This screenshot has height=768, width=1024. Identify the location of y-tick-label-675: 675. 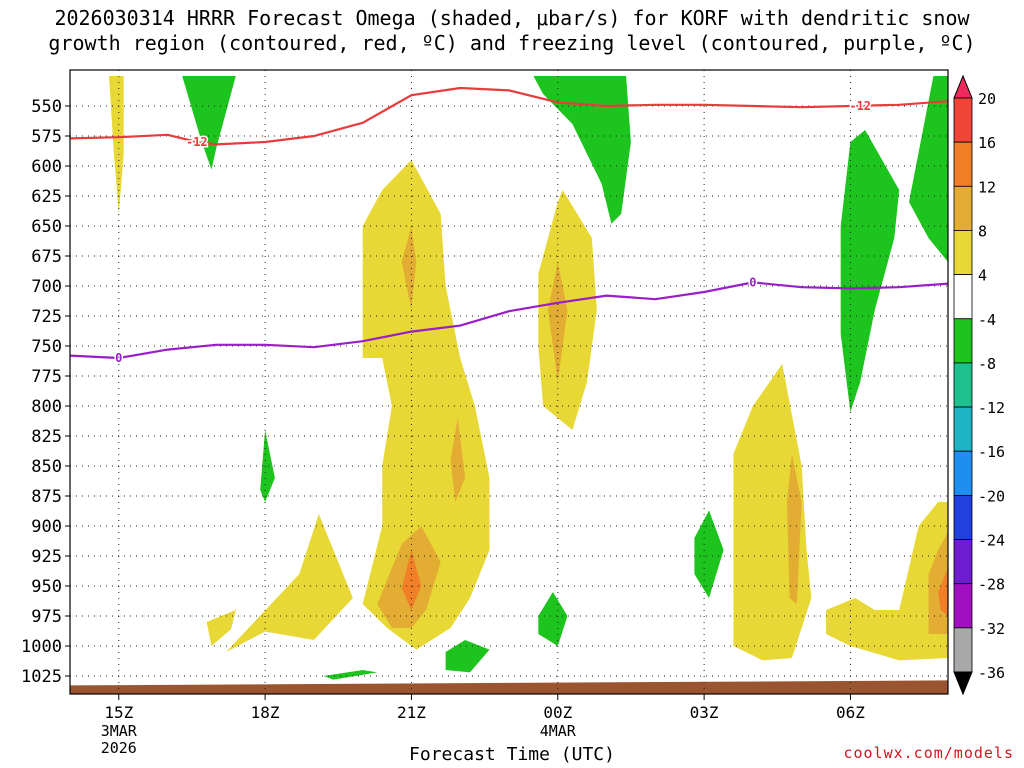
(46, 257).